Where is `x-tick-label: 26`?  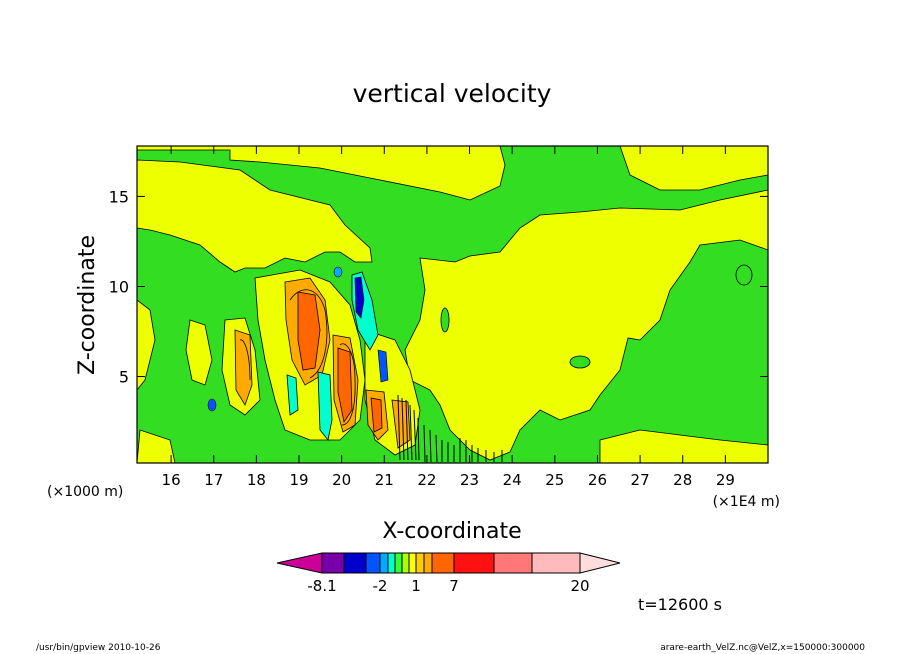 x-tick-label: 26 is located at coordinates (597, 480).